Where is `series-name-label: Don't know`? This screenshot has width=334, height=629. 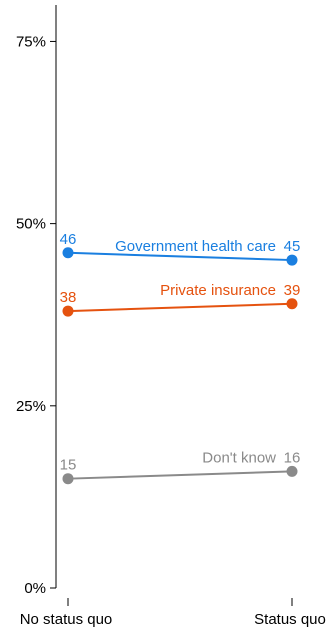 series-name-label: Don't know is located at coordinates (239, 457).